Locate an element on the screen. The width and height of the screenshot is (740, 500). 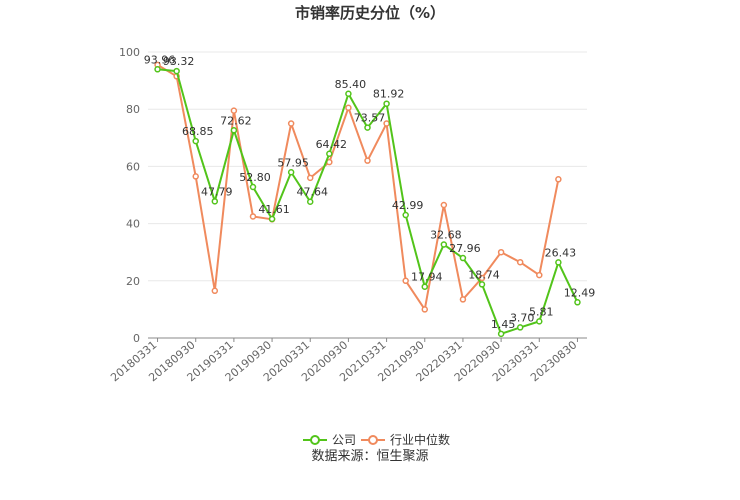
company-data-label: 52.80 is located at coordinates (255, 177).